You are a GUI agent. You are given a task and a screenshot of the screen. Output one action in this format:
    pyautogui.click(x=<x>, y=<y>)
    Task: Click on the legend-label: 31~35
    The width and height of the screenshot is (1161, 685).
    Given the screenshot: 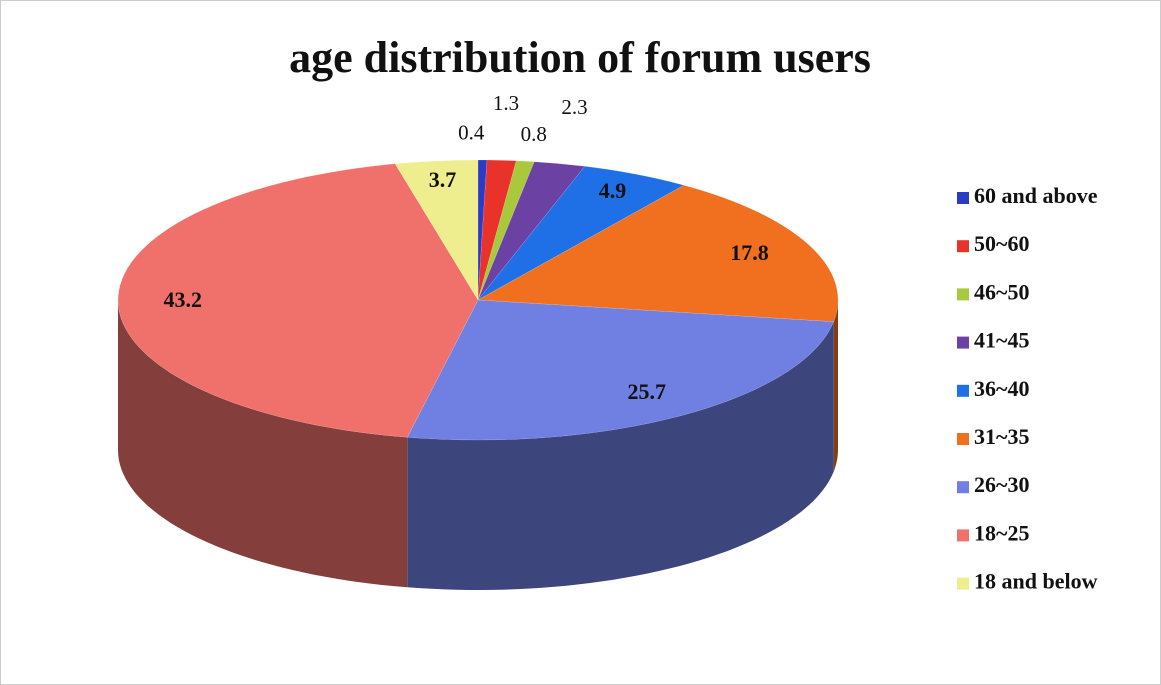 What is the action you would take?
    pyautogui.click(x=1001, y=436)
    